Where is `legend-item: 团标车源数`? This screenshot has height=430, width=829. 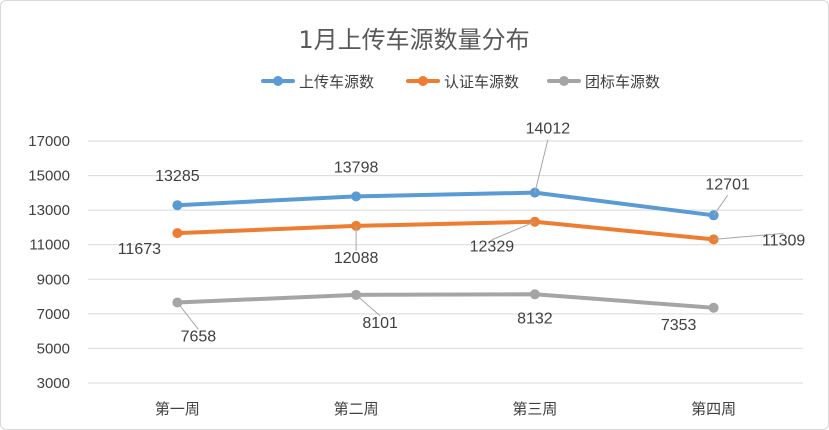
legend-item: 团标车源数 is located at coordinates (603, 82).